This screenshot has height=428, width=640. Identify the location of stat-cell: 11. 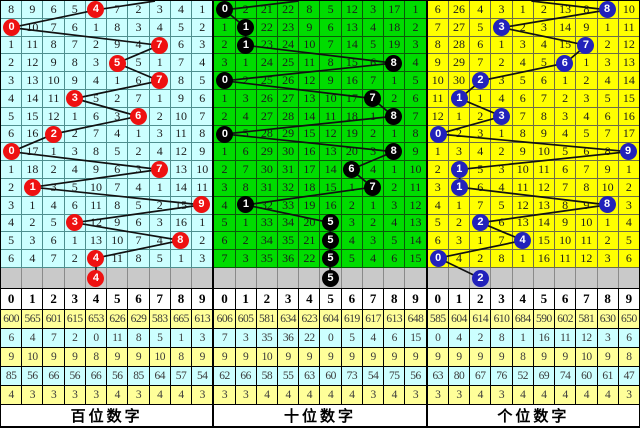
(117, 338).